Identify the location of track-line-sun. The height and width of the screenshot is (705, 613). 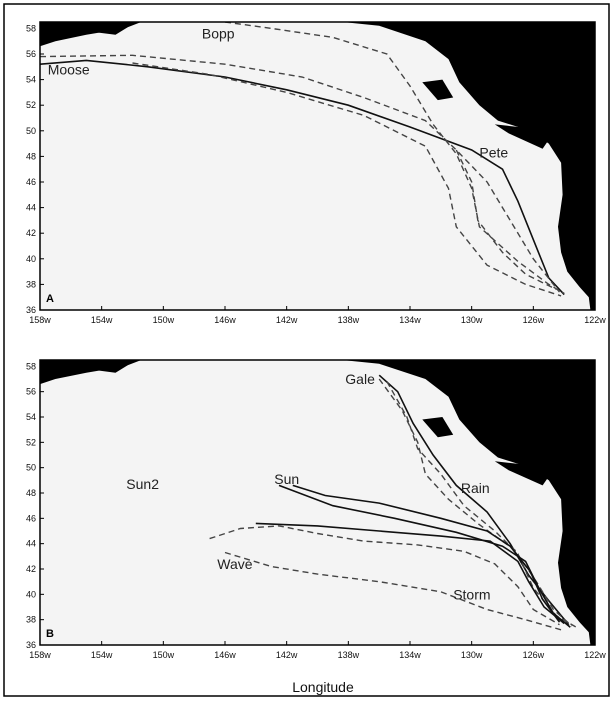
(426, 553).